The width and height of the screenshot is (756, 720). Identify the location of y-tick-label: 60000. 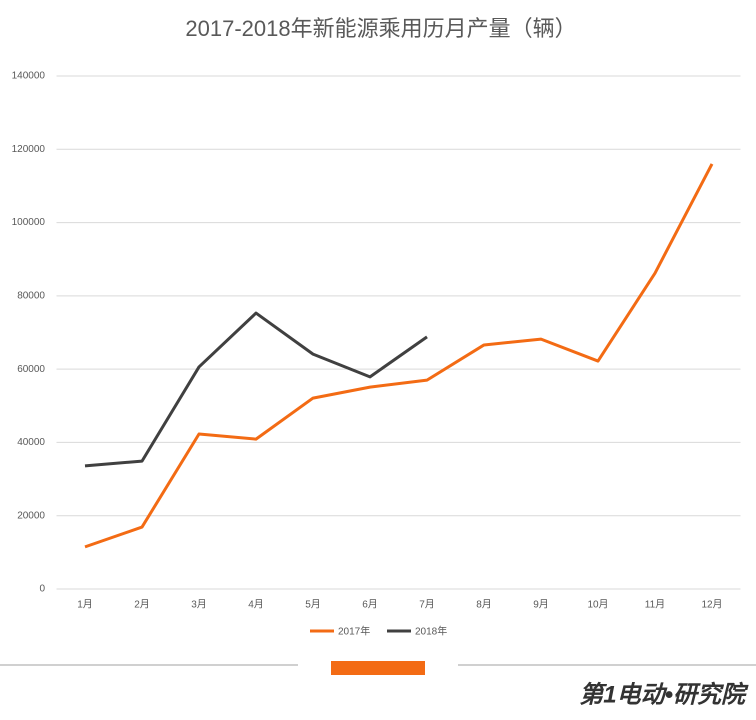
(31, 369).